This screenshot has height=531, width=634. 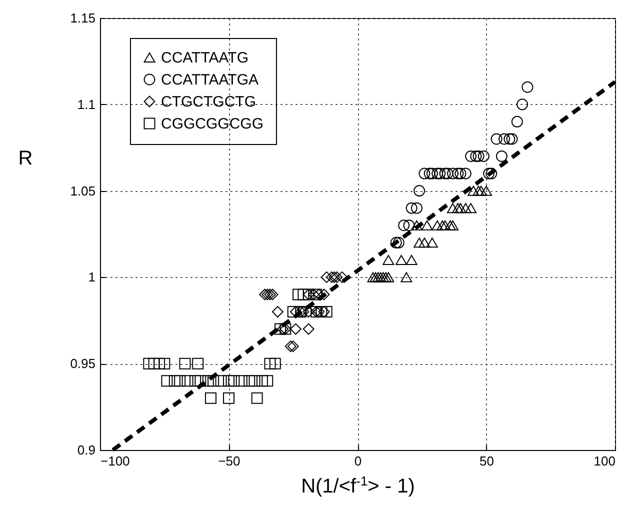 What do you see at coordinates (25, 159) in the screenshot?
I see `y-axis-title: R` at bounding box center [25, 159].